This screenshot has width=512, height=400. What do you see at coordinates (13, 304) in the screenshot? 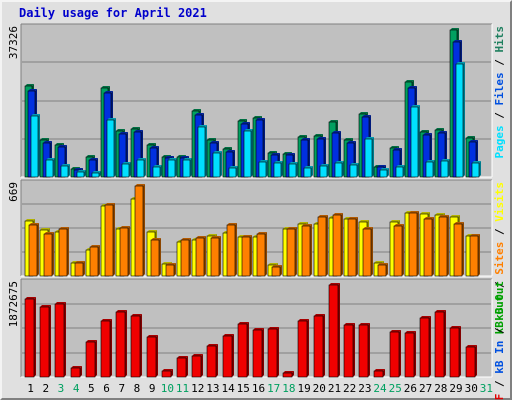
I see `y-max-label: 1872675` at bounding box center [13, 304].